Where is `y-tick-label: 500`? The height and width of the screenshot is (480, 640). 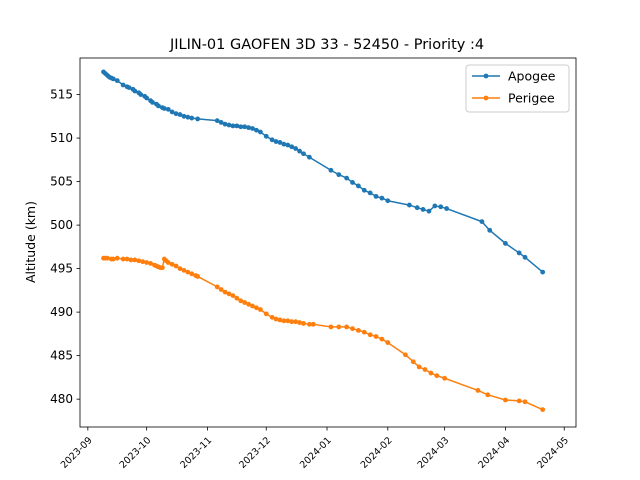
y-tick-label: 500 is located at coordinates (61, 225).